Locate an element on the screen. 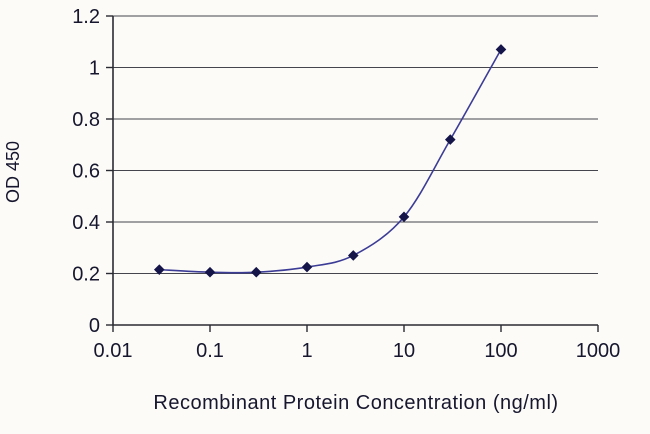 The image size is (650, 434). y-tick-labels: 0 0.2 0.4 0.6 0.8 1 1.2 is located at coordinates (86, 171).